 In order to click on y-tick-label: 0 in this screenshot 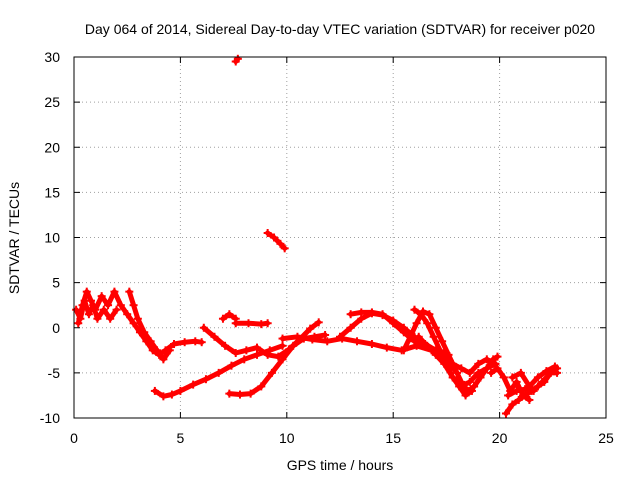, I will do `click(56, 328)`.